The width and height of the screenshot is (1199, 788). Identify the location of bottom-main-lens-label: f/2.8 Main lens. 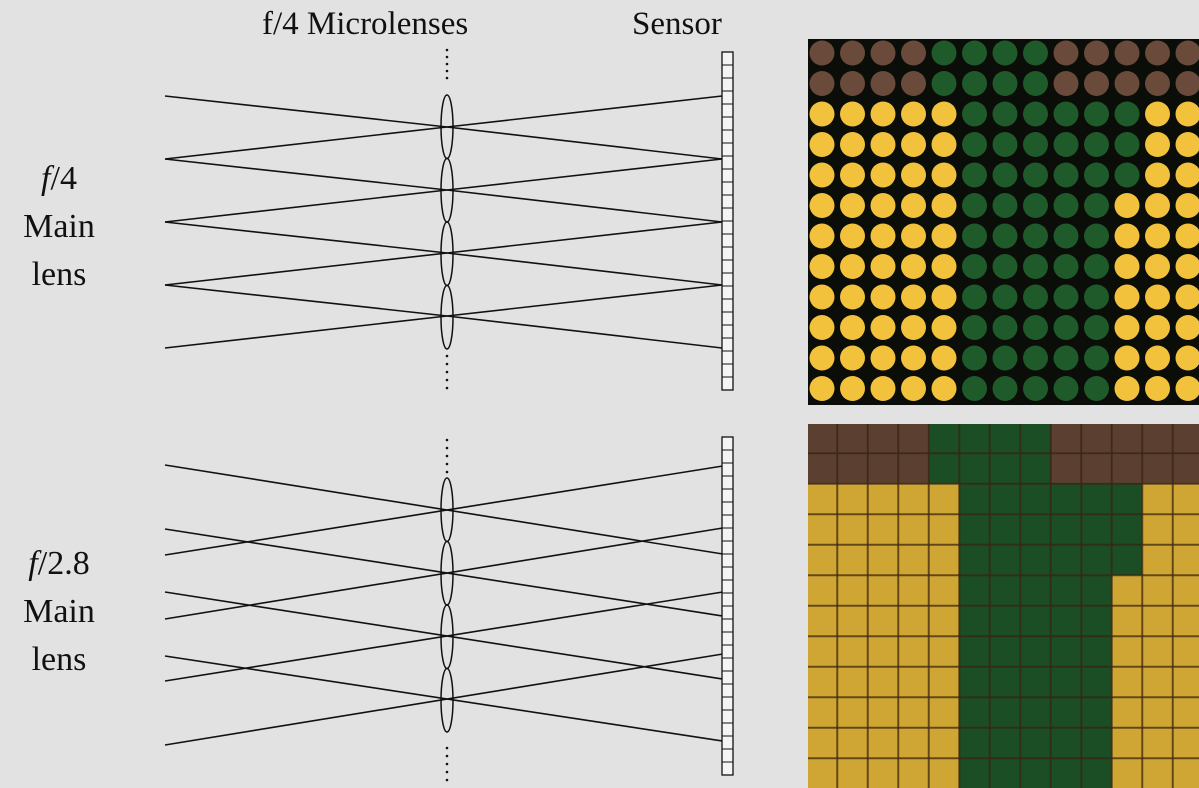
(59, 612).